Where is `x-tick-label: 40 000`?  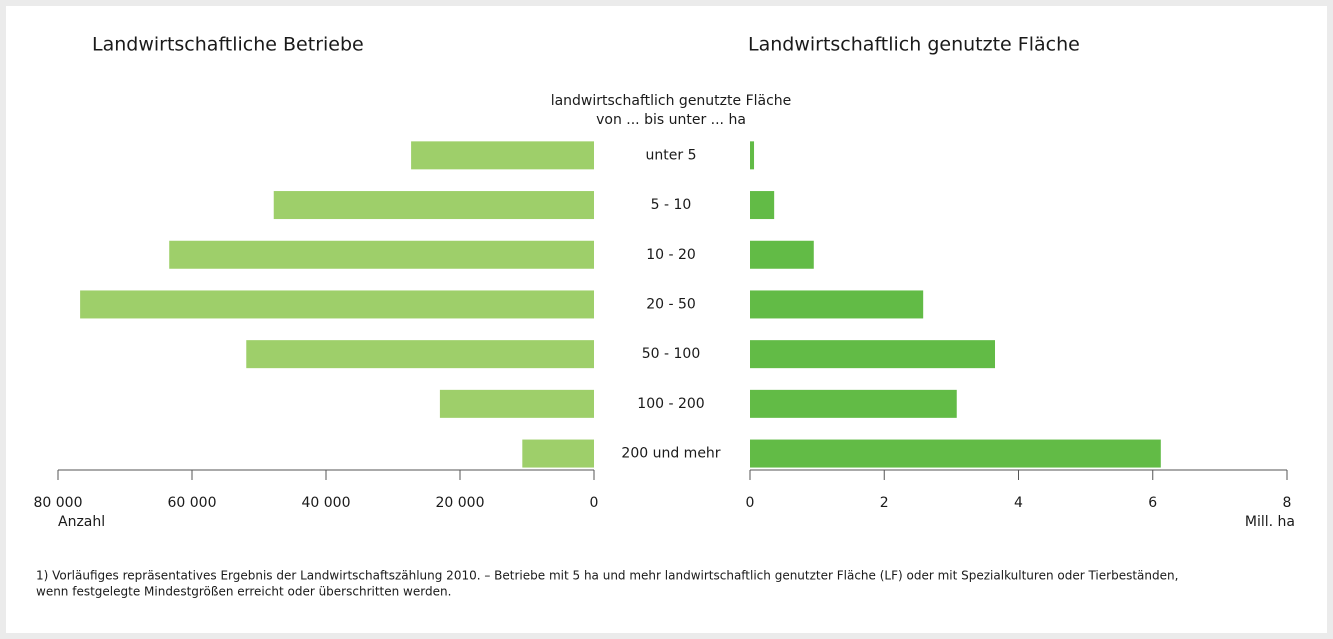 x-tick-label: 40 000 is located at coordinates (326, 503).